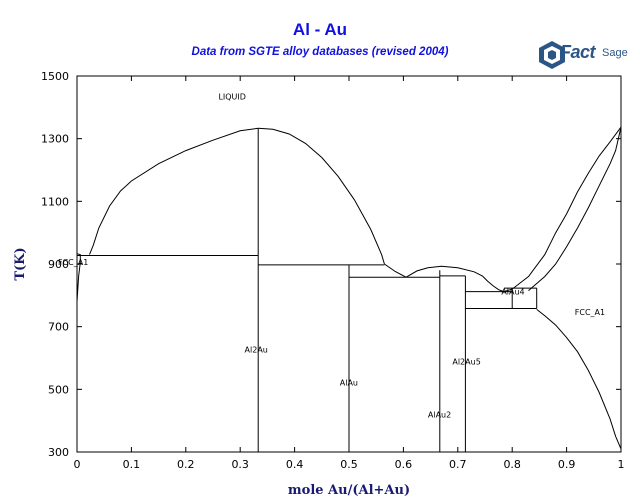 The image size is (640, 504). Describe the element at coordinates (404, 464) in the screenshot. I see `x-tick-label: 0.6` at that location.